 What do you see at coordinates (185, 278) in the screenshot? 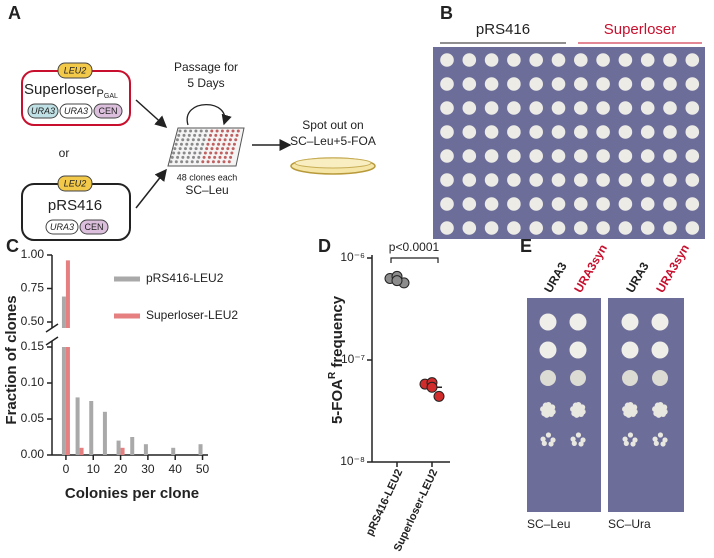
I see `legend-label: pRS416-LEU2` at bounding box center [185, 278].